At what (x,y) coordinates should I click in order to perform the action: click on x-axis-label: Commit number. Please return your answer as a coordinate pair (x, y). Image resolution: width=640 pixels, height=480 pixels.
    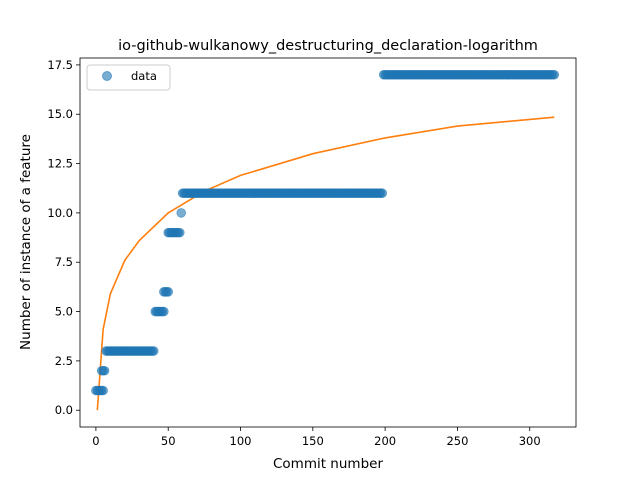
    Looking at the image, I should click on (328, 464).